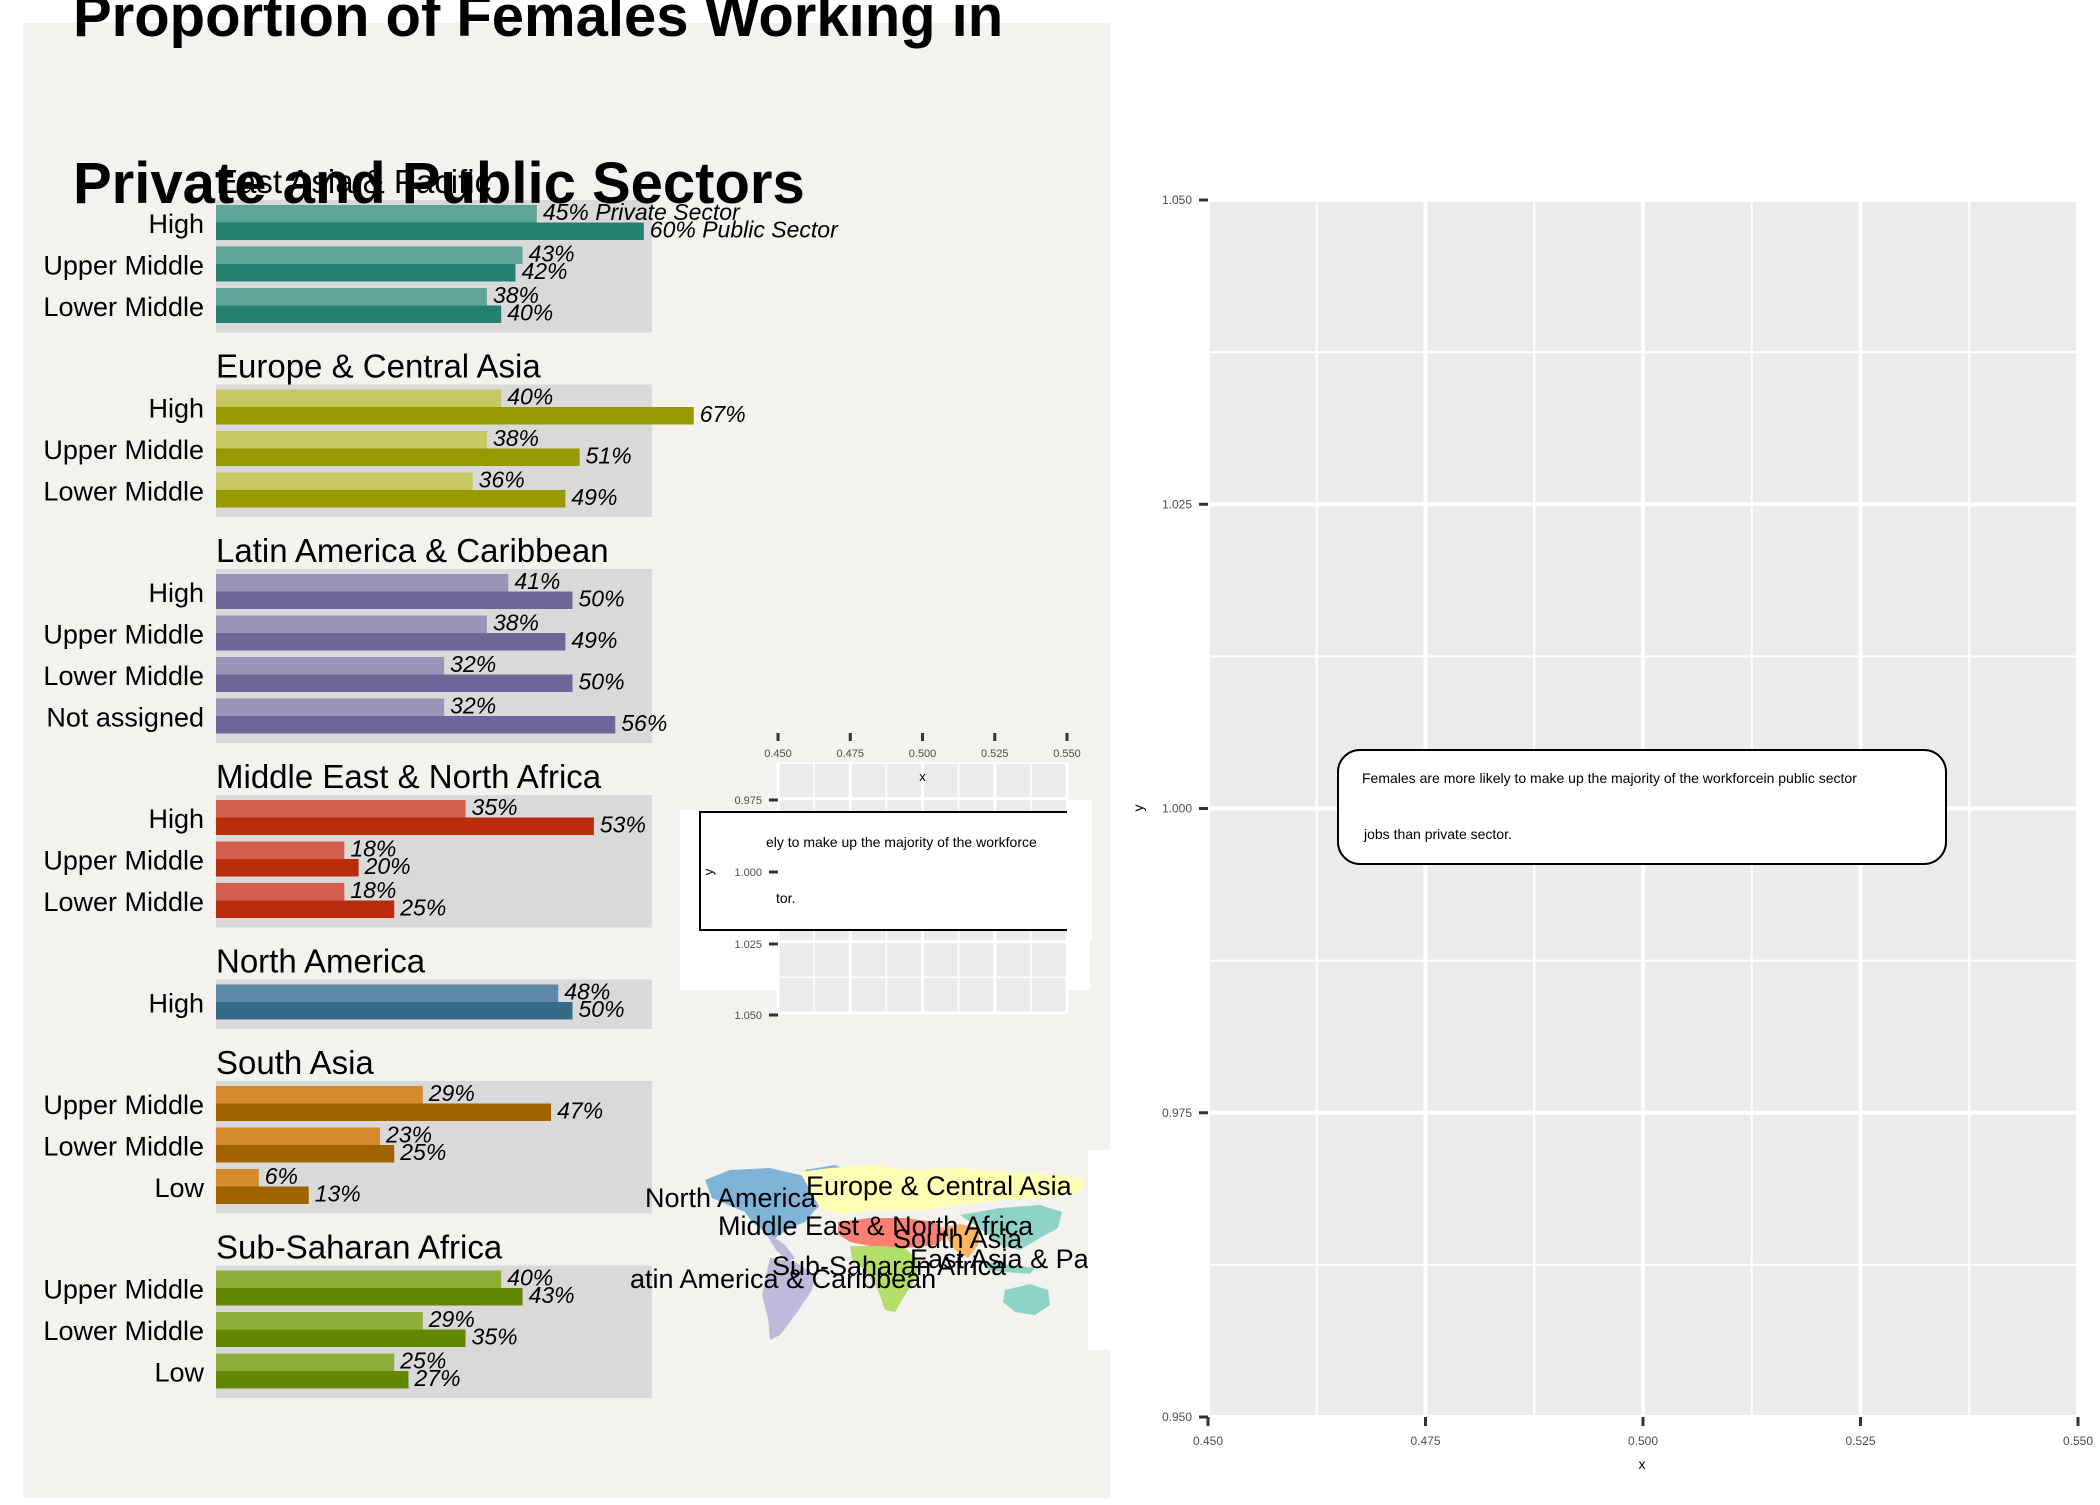  What do you see at coordinates (530, 313) in the screenshot?
I see `value-label-public: 40%` at bounding box center [530, 313].